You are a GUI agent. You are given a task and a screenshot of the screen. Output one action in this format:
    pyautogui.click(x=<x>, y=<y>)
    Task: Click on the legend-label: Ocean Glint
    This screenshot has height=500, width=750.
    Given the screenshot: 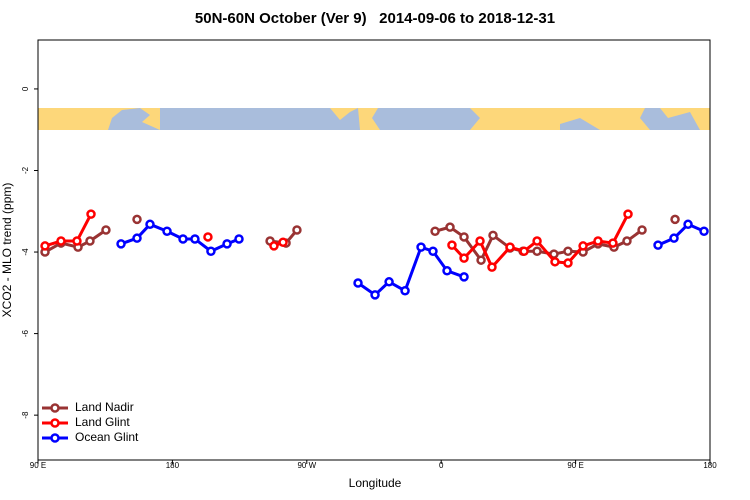 What is the action you would take?
    pyautogui.click(x=107, y=437)
    